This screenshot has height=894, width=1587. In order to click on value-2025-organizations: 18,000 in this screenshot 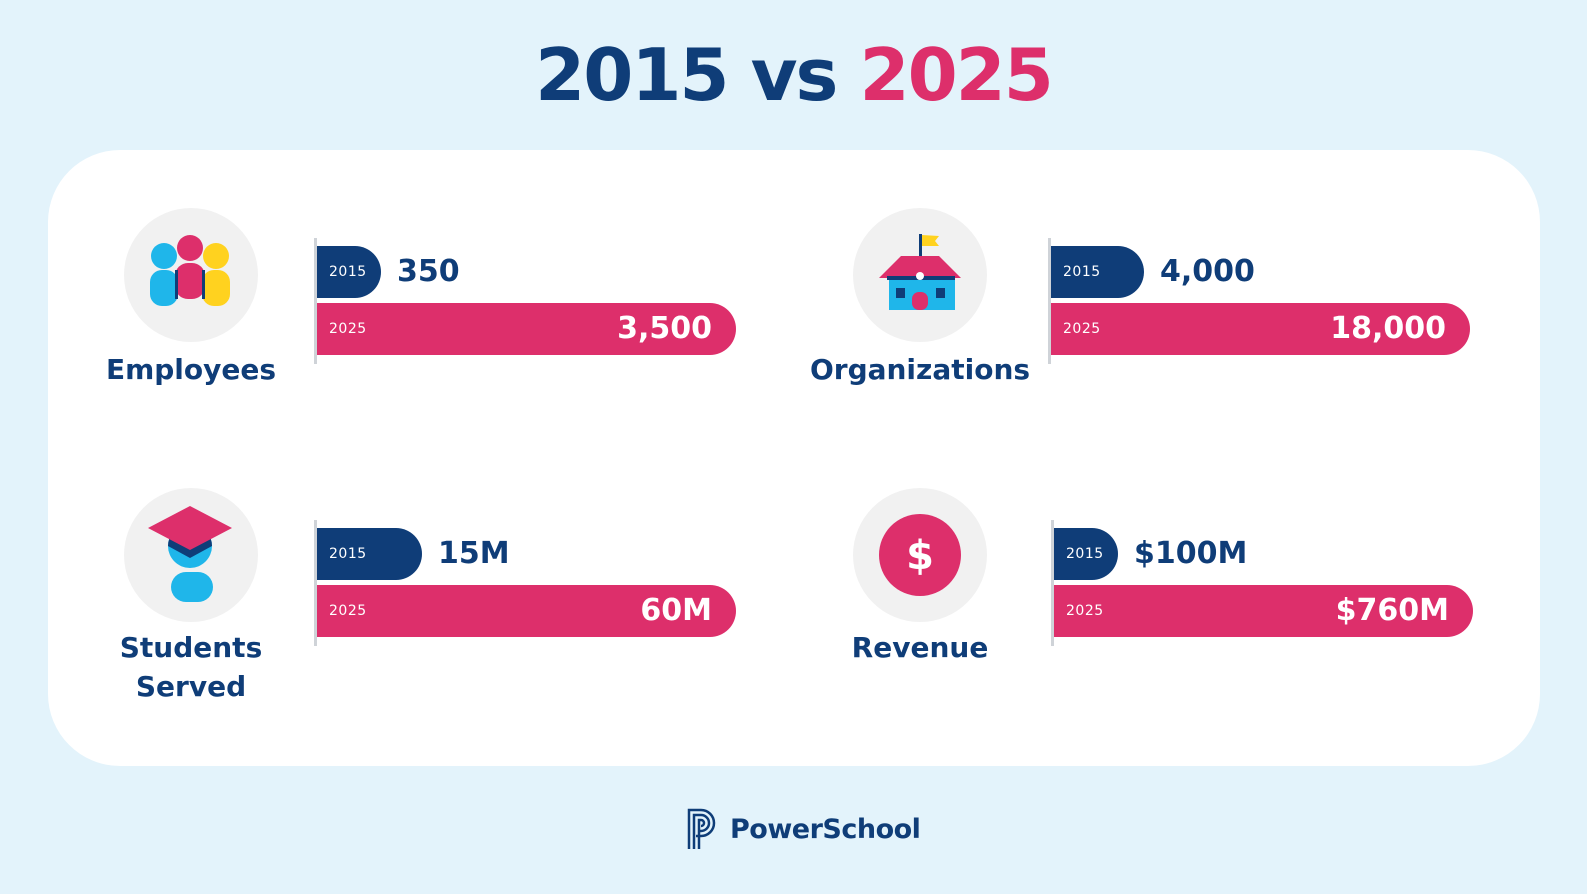, I will do `click(1388, 328)`.